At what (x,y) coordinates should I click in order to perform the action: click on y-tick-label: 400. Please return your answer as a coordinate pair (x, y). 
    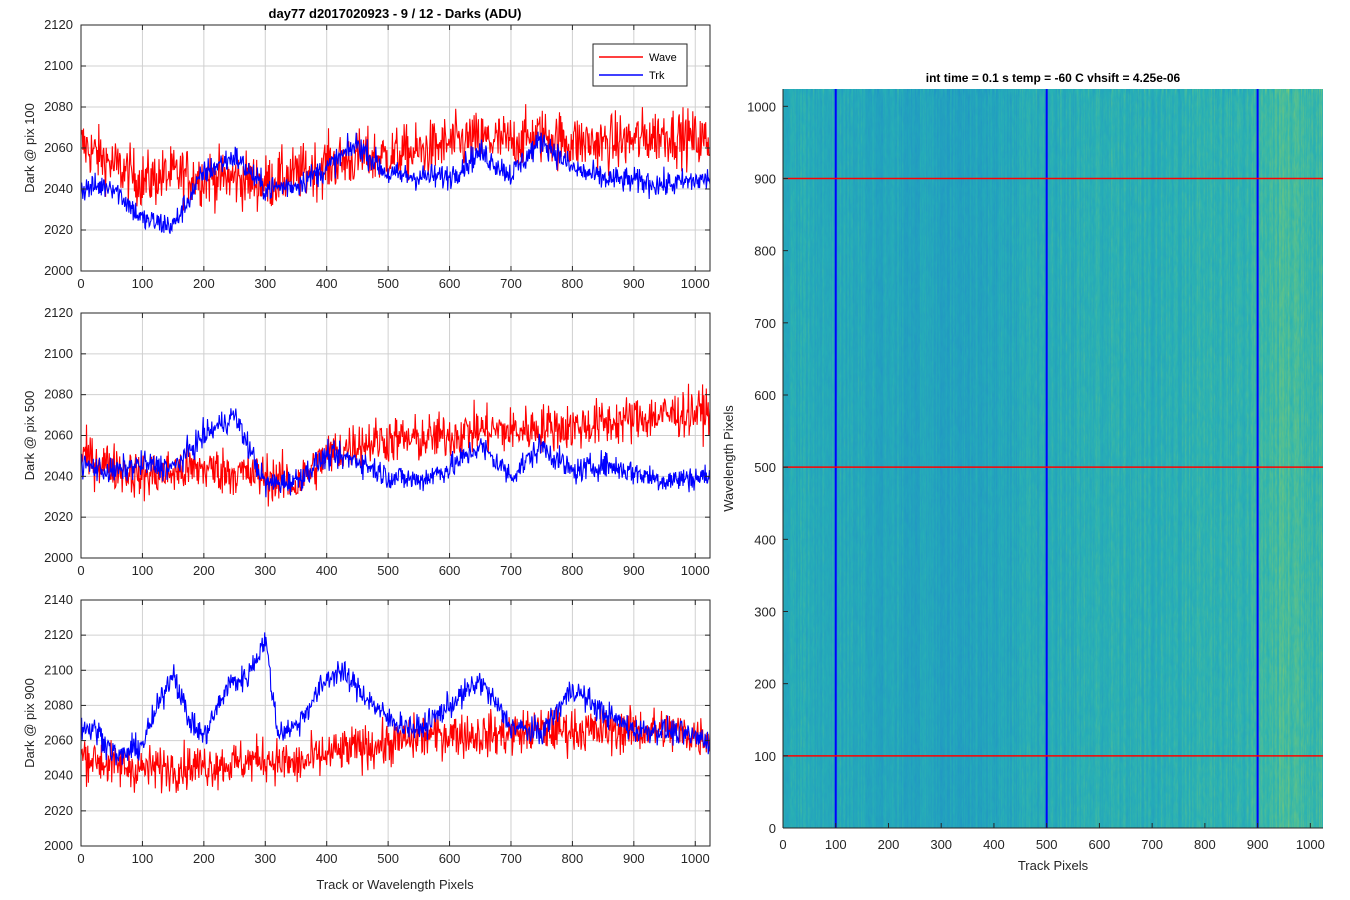
    Looking at the image, I should click on (765, 539).